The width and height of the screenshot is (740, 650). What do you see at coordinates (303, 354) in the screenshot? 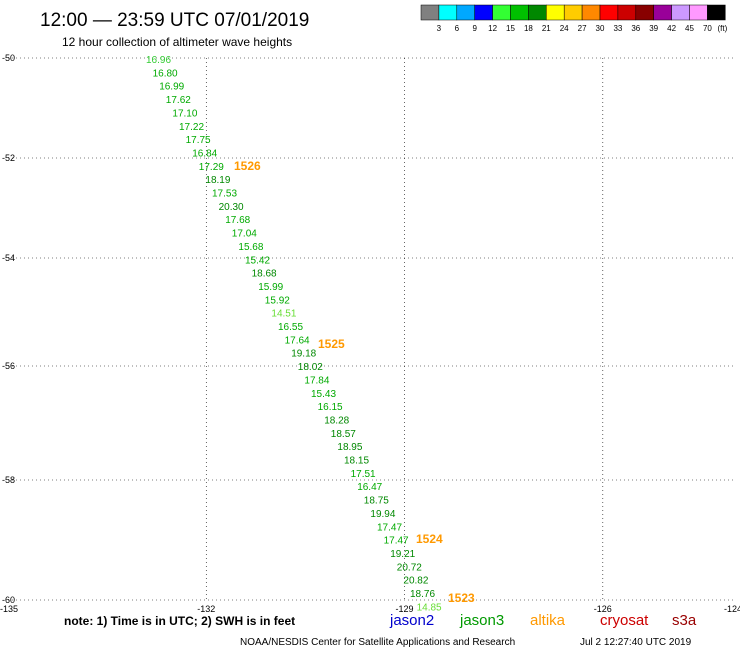
I see `swh-label: 19.18` at bounding box center [303, 354].